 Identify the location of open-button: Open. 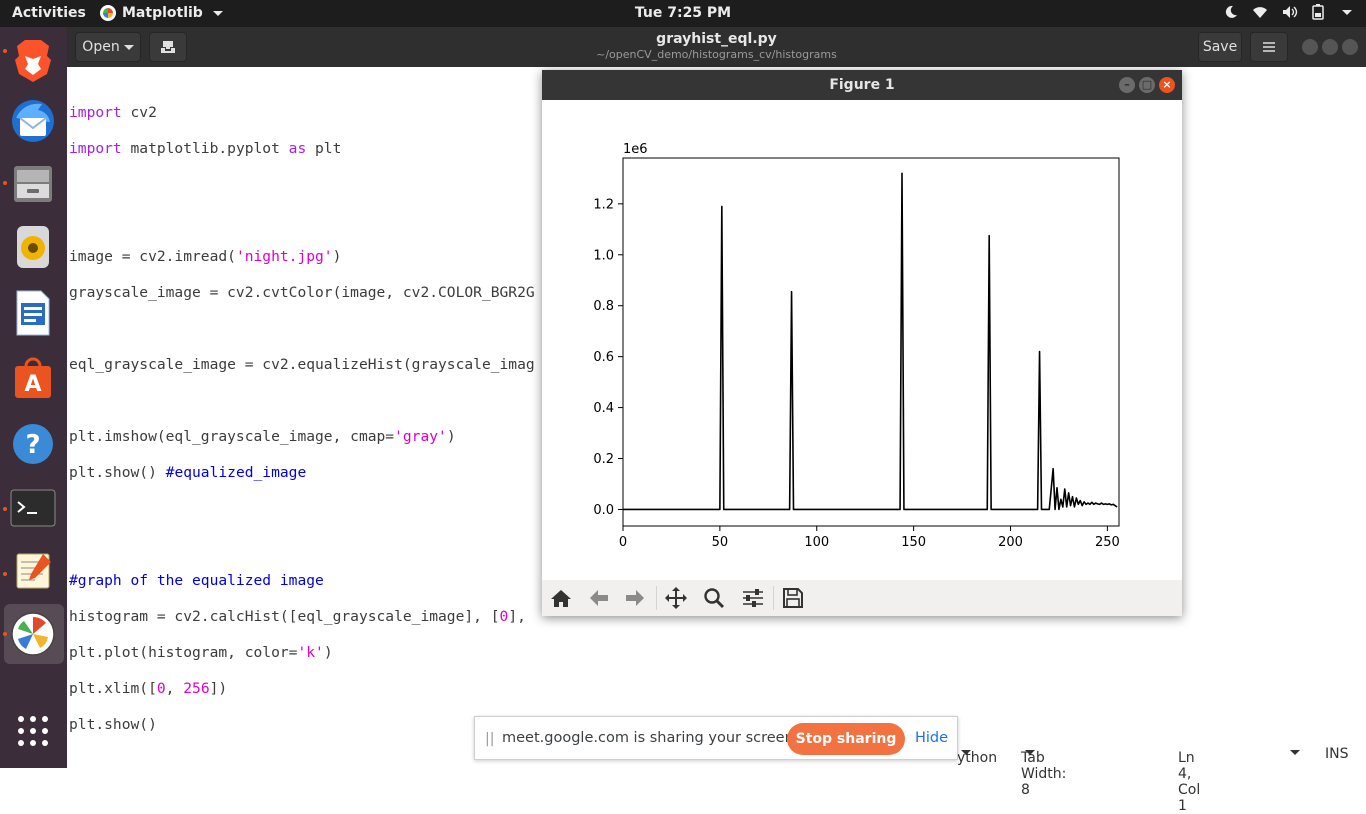
(108, 47).